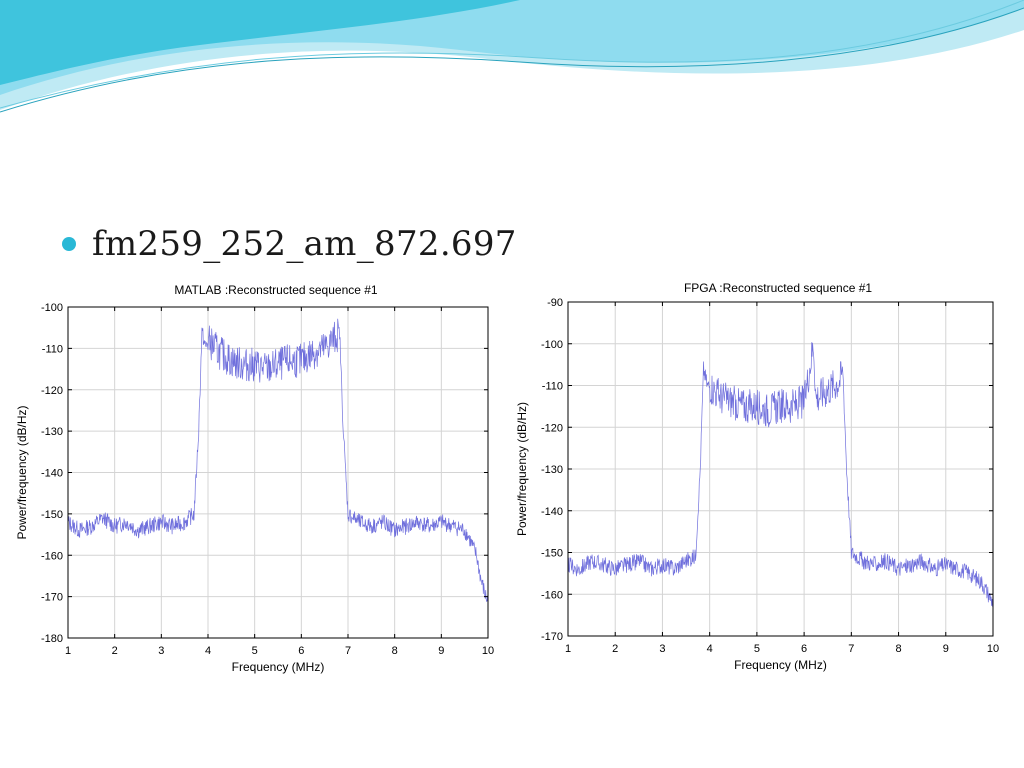  I want to click on chart-title: MATLAB :Reconstructed sequence #1, so click(276, 290).